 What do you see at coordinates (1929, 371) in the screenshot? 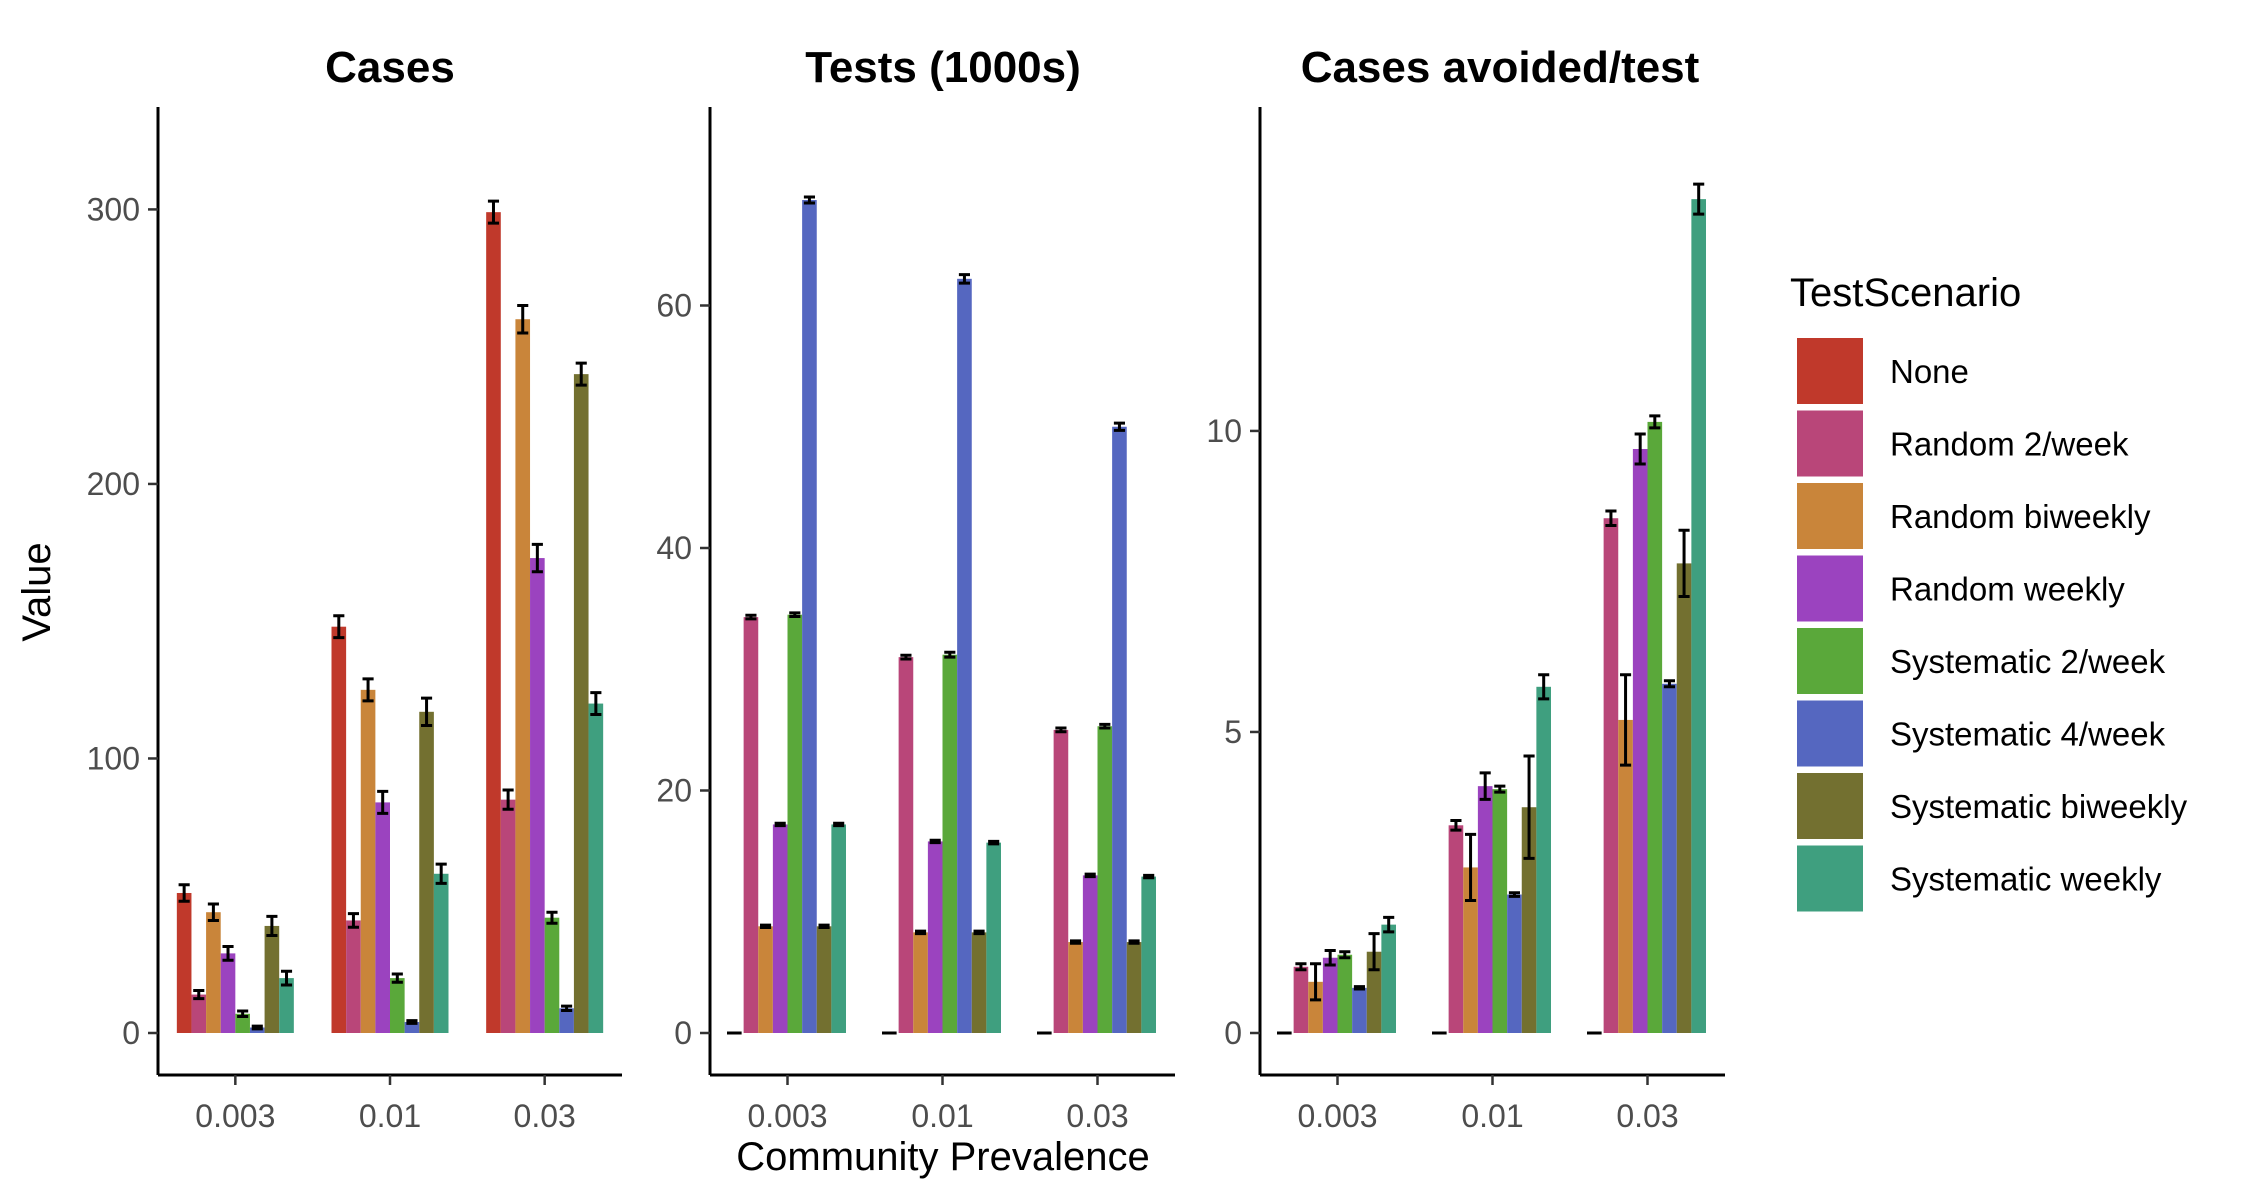
I see `legend-label: None` at bounding box center [1929, 371].